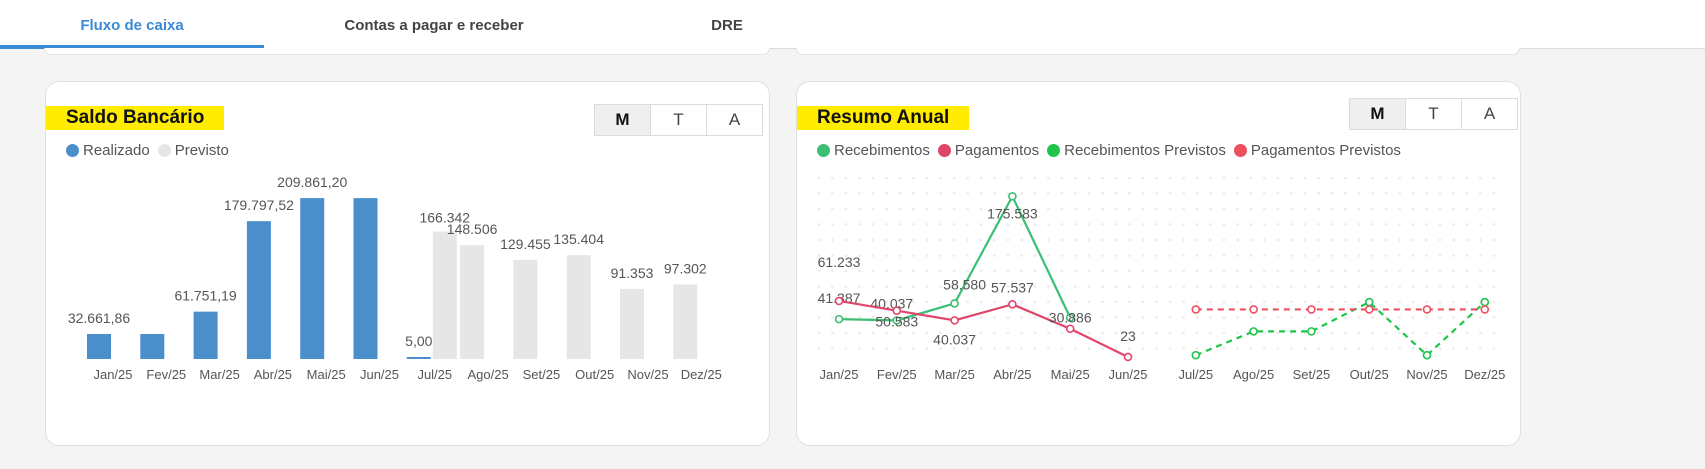 The image size is (1705, 469). Describe the element at coordinates (193, 150) in the screenshot. I see `legend-item-previsto: Previsto` at that location.